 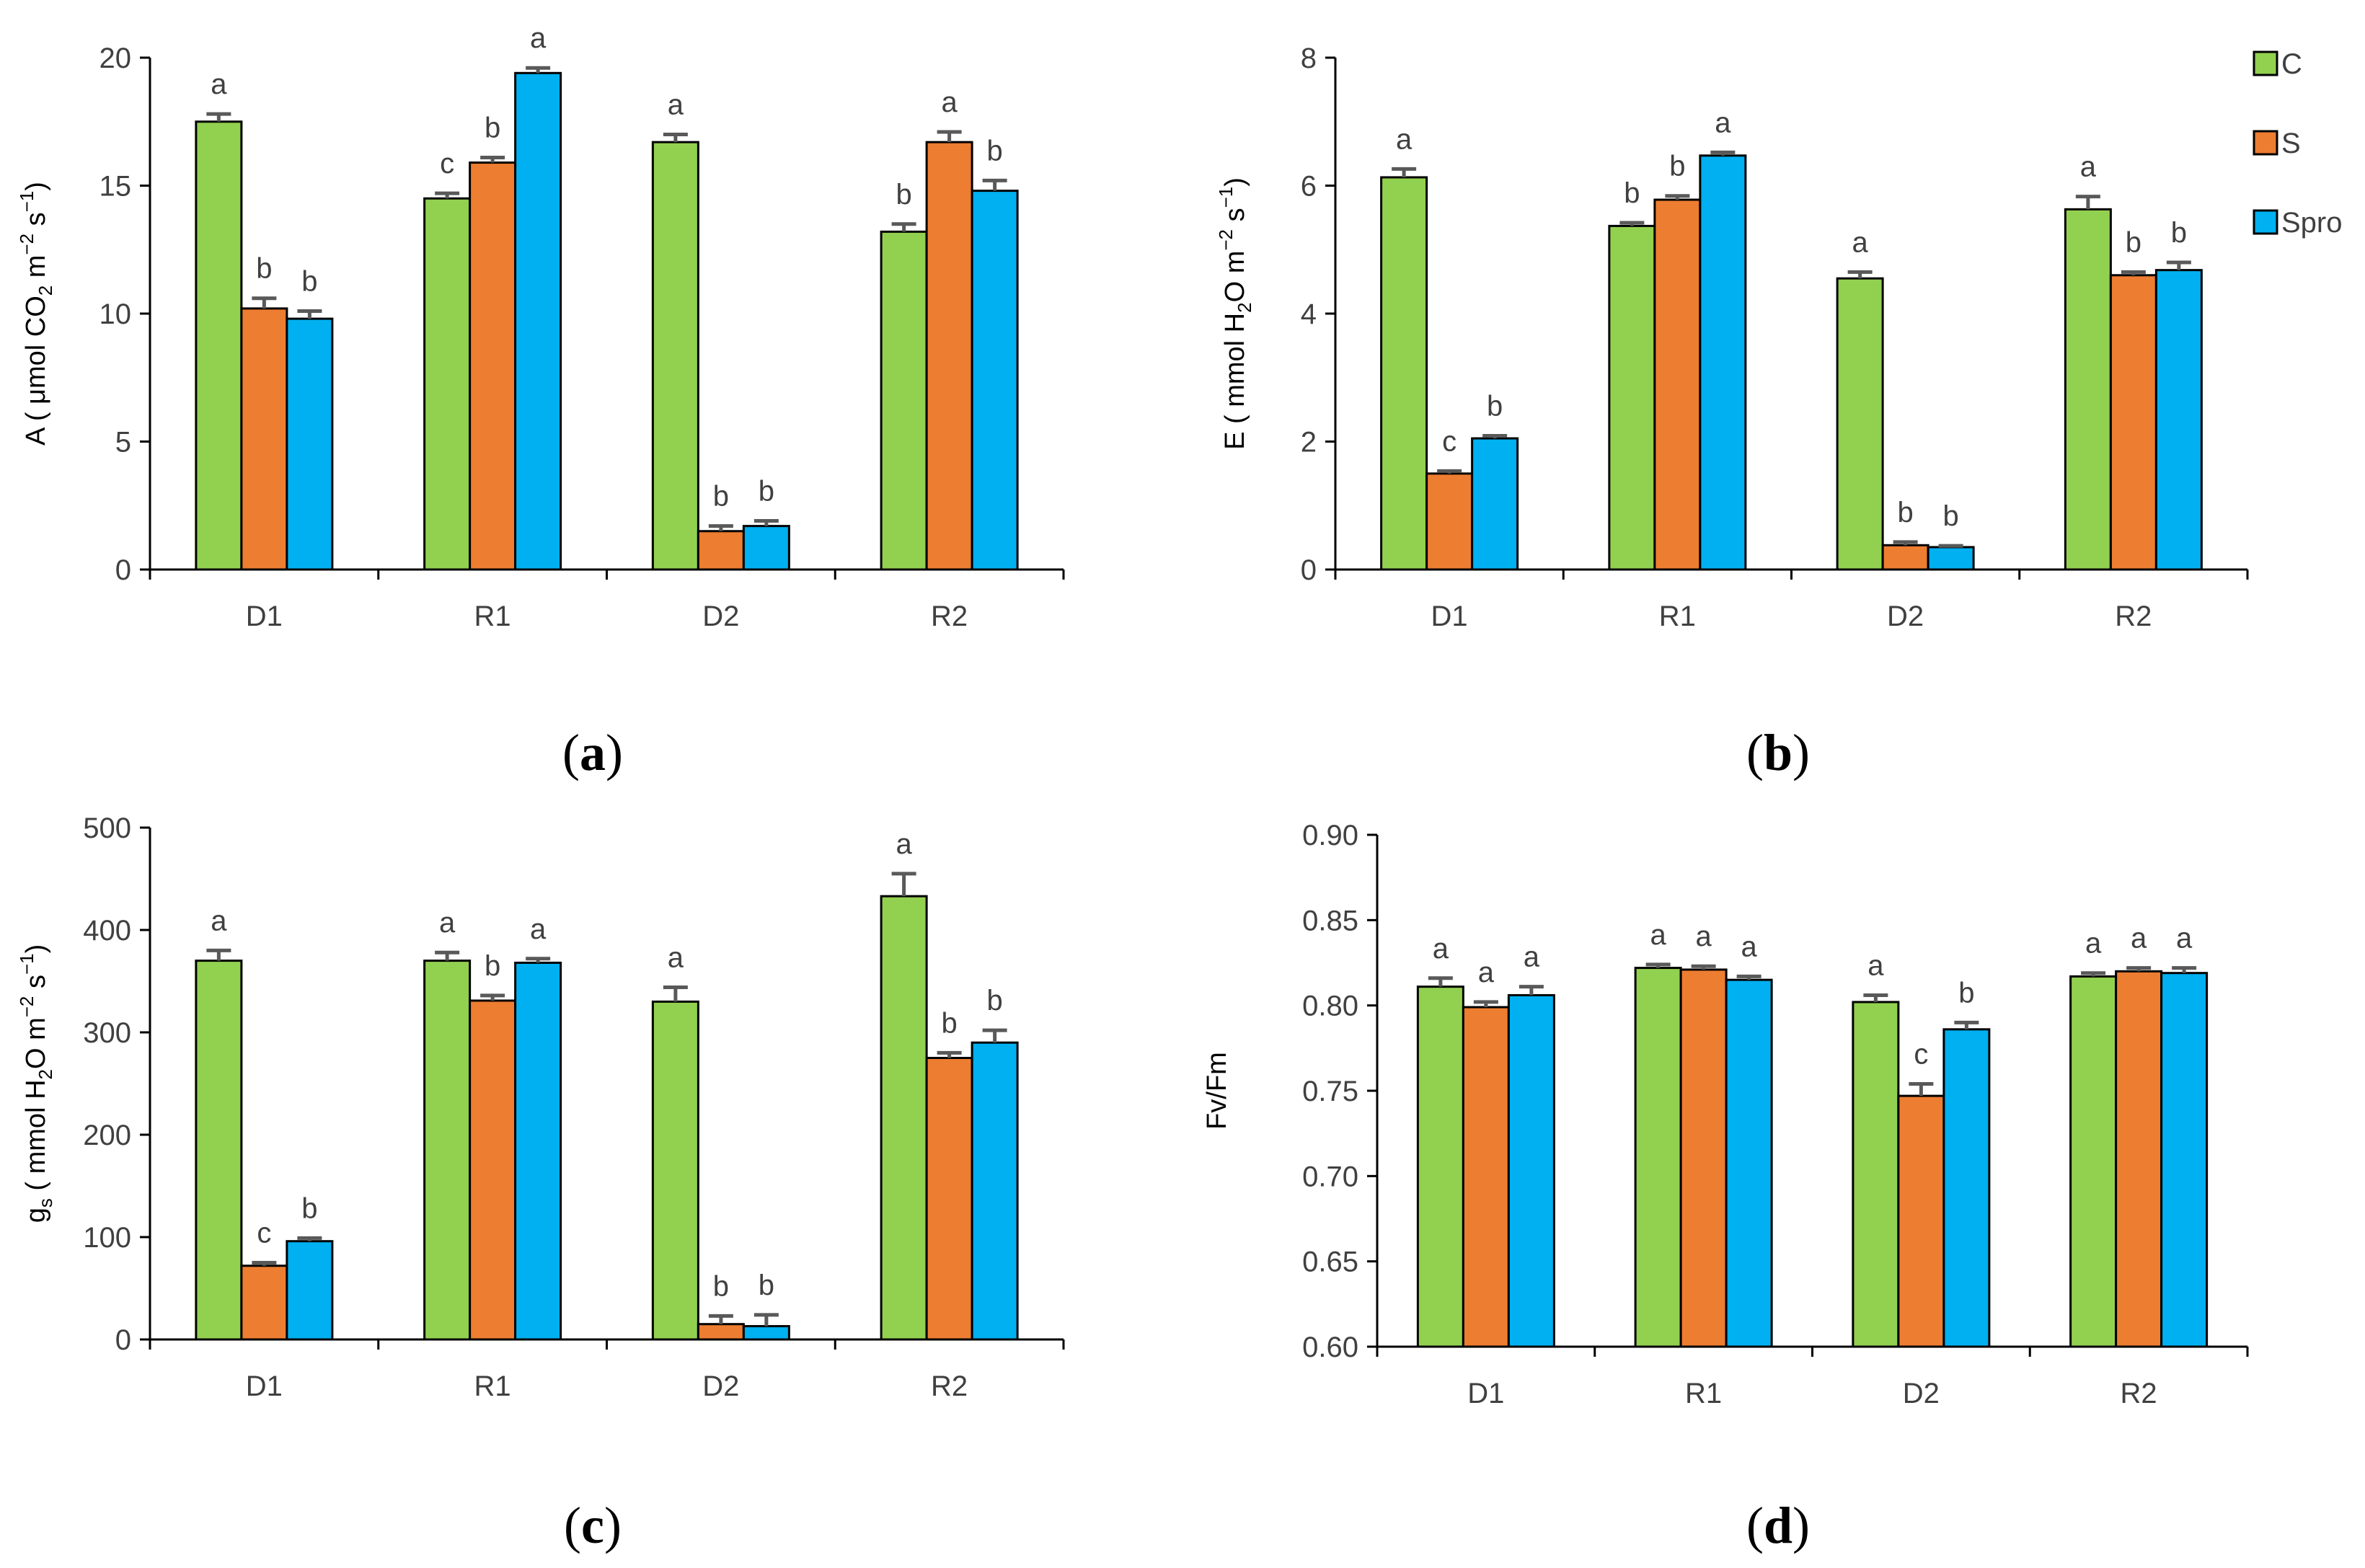 What do you see at coordinates (1723, 362) in the screenshot?
I see `bar-spro-r1` at bounding box center [1723, 362].